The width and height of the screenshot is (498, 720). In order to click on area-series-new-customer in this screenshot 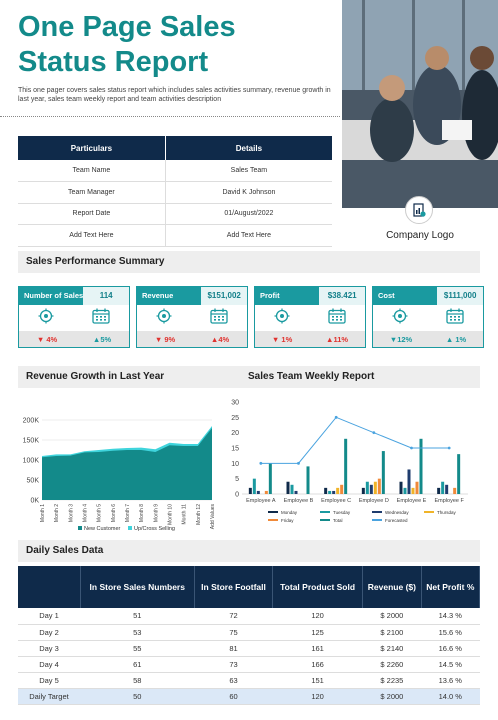, I will do `click(127, 464)`.